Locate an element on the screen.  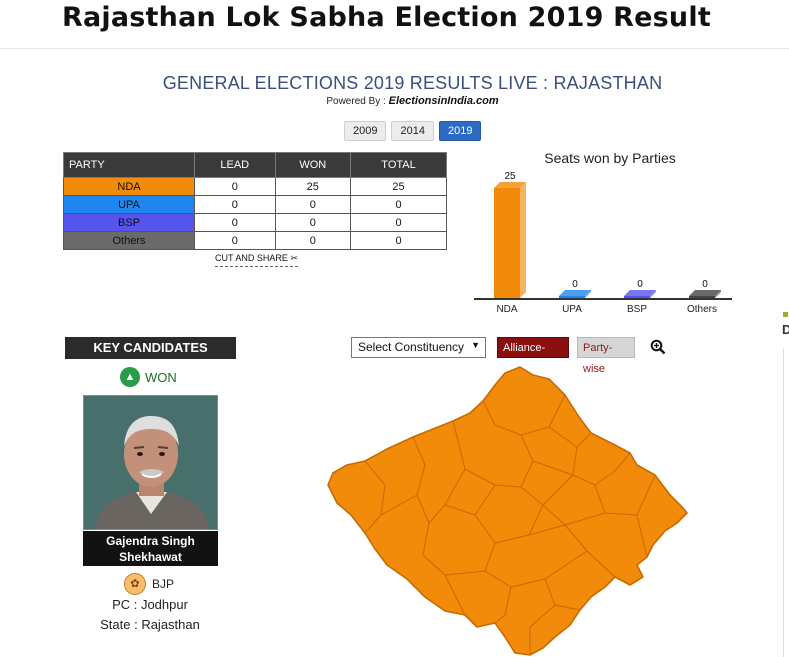
page-title: Rajasthan Lok Sabha Election 2019 Result is located at coordinates (386, 17).